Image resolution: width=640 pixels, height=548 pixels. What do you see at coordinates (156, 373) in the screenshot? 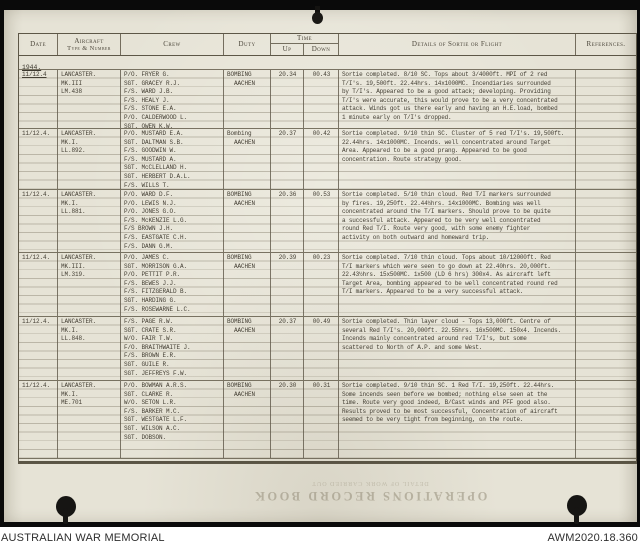
I see `crew-member: SGT. JEFFREYS F.W.` at bounding box center [156, 373].